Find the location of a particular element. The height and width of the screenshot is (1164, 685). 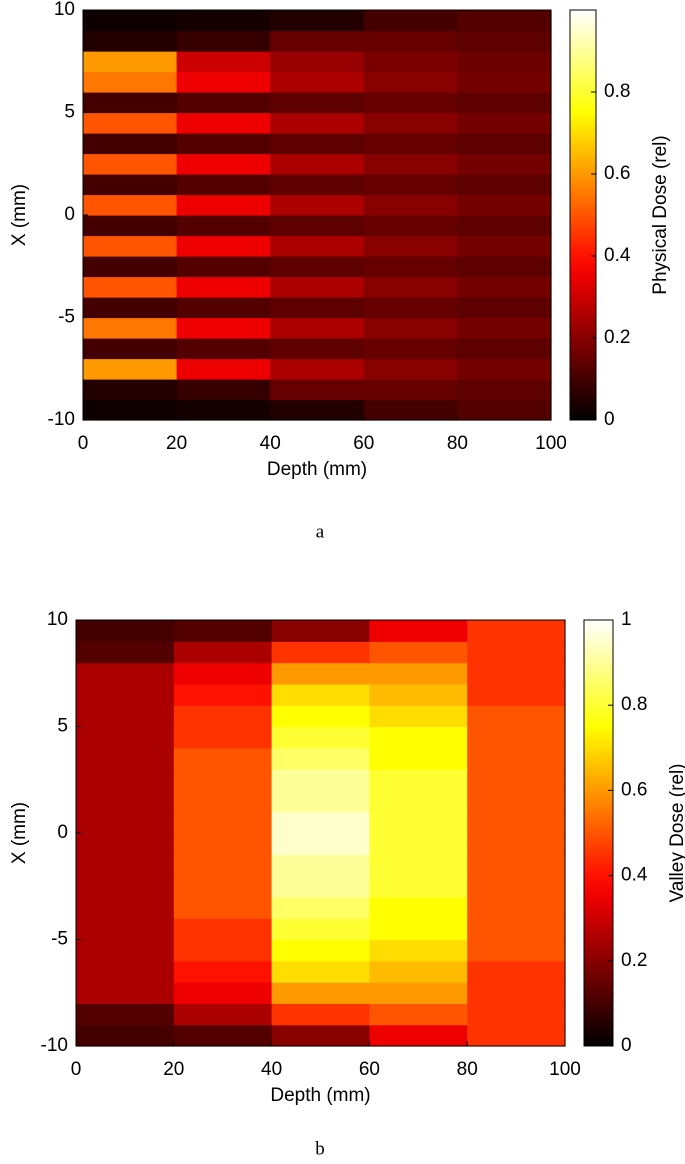

y-tick-label: 0 is located at coordinates (69, 214).